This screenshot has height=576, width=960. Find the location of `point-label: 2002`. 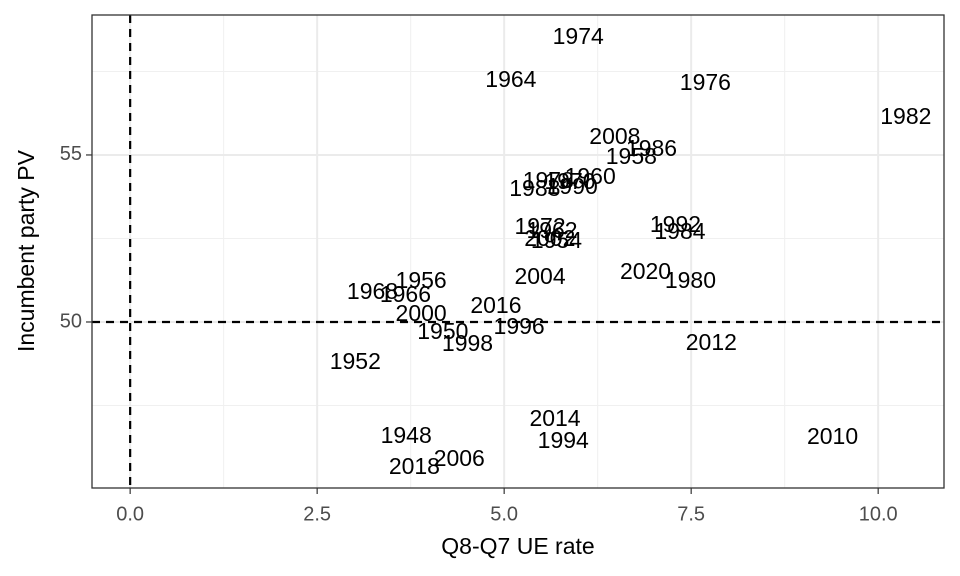

point-label: 2002 is located at coordinates (549, 238).